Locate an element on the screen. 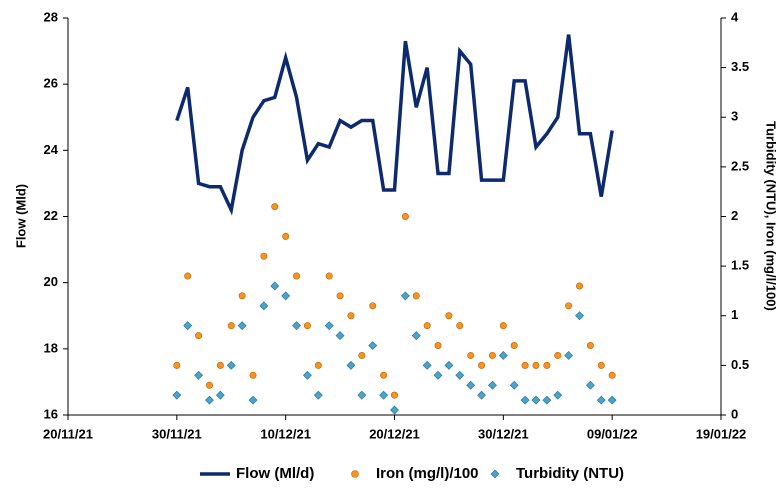 The image size is (781, 500). x-tick-label: 30/11/21 is located at coordinates (177, 433).